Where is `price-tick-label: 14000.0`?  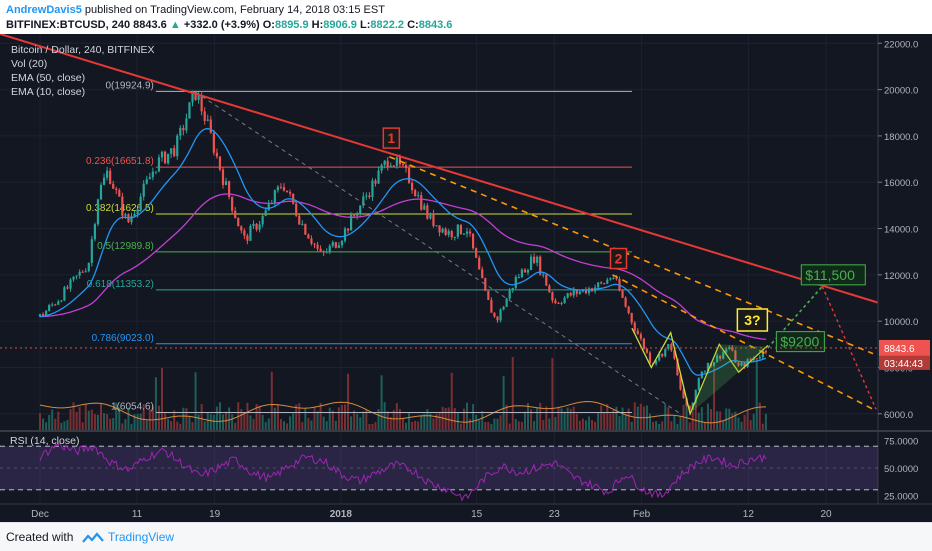
price-tick-label: 14000.0 is located at coordinates (901, 230).